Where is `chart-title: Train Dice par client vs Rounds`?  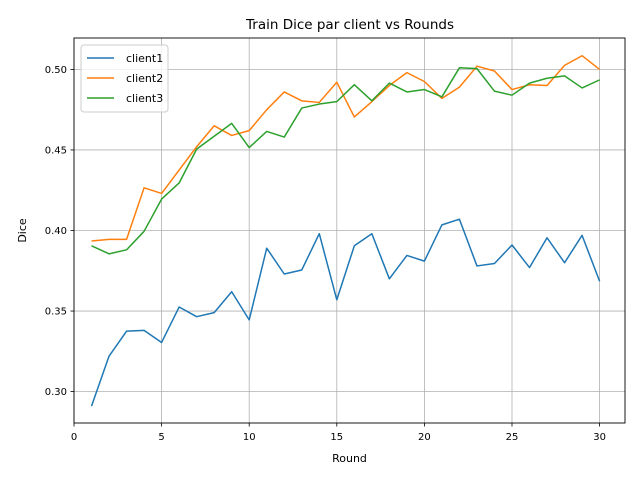
chart-title: Train Dice par client vs Rounds is located at coordinates (349, 25).